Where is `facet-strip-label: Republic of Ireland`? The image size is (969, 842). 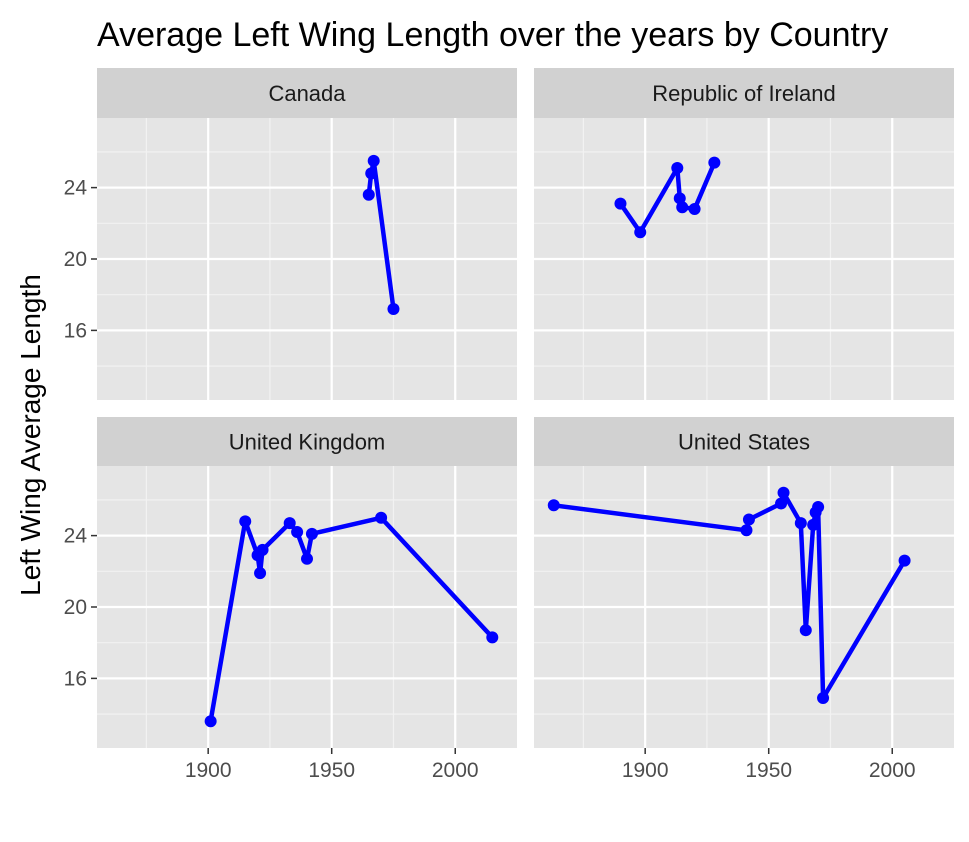
facet-strip-label: Republic of Ireland is located at coordinates (743, 93).